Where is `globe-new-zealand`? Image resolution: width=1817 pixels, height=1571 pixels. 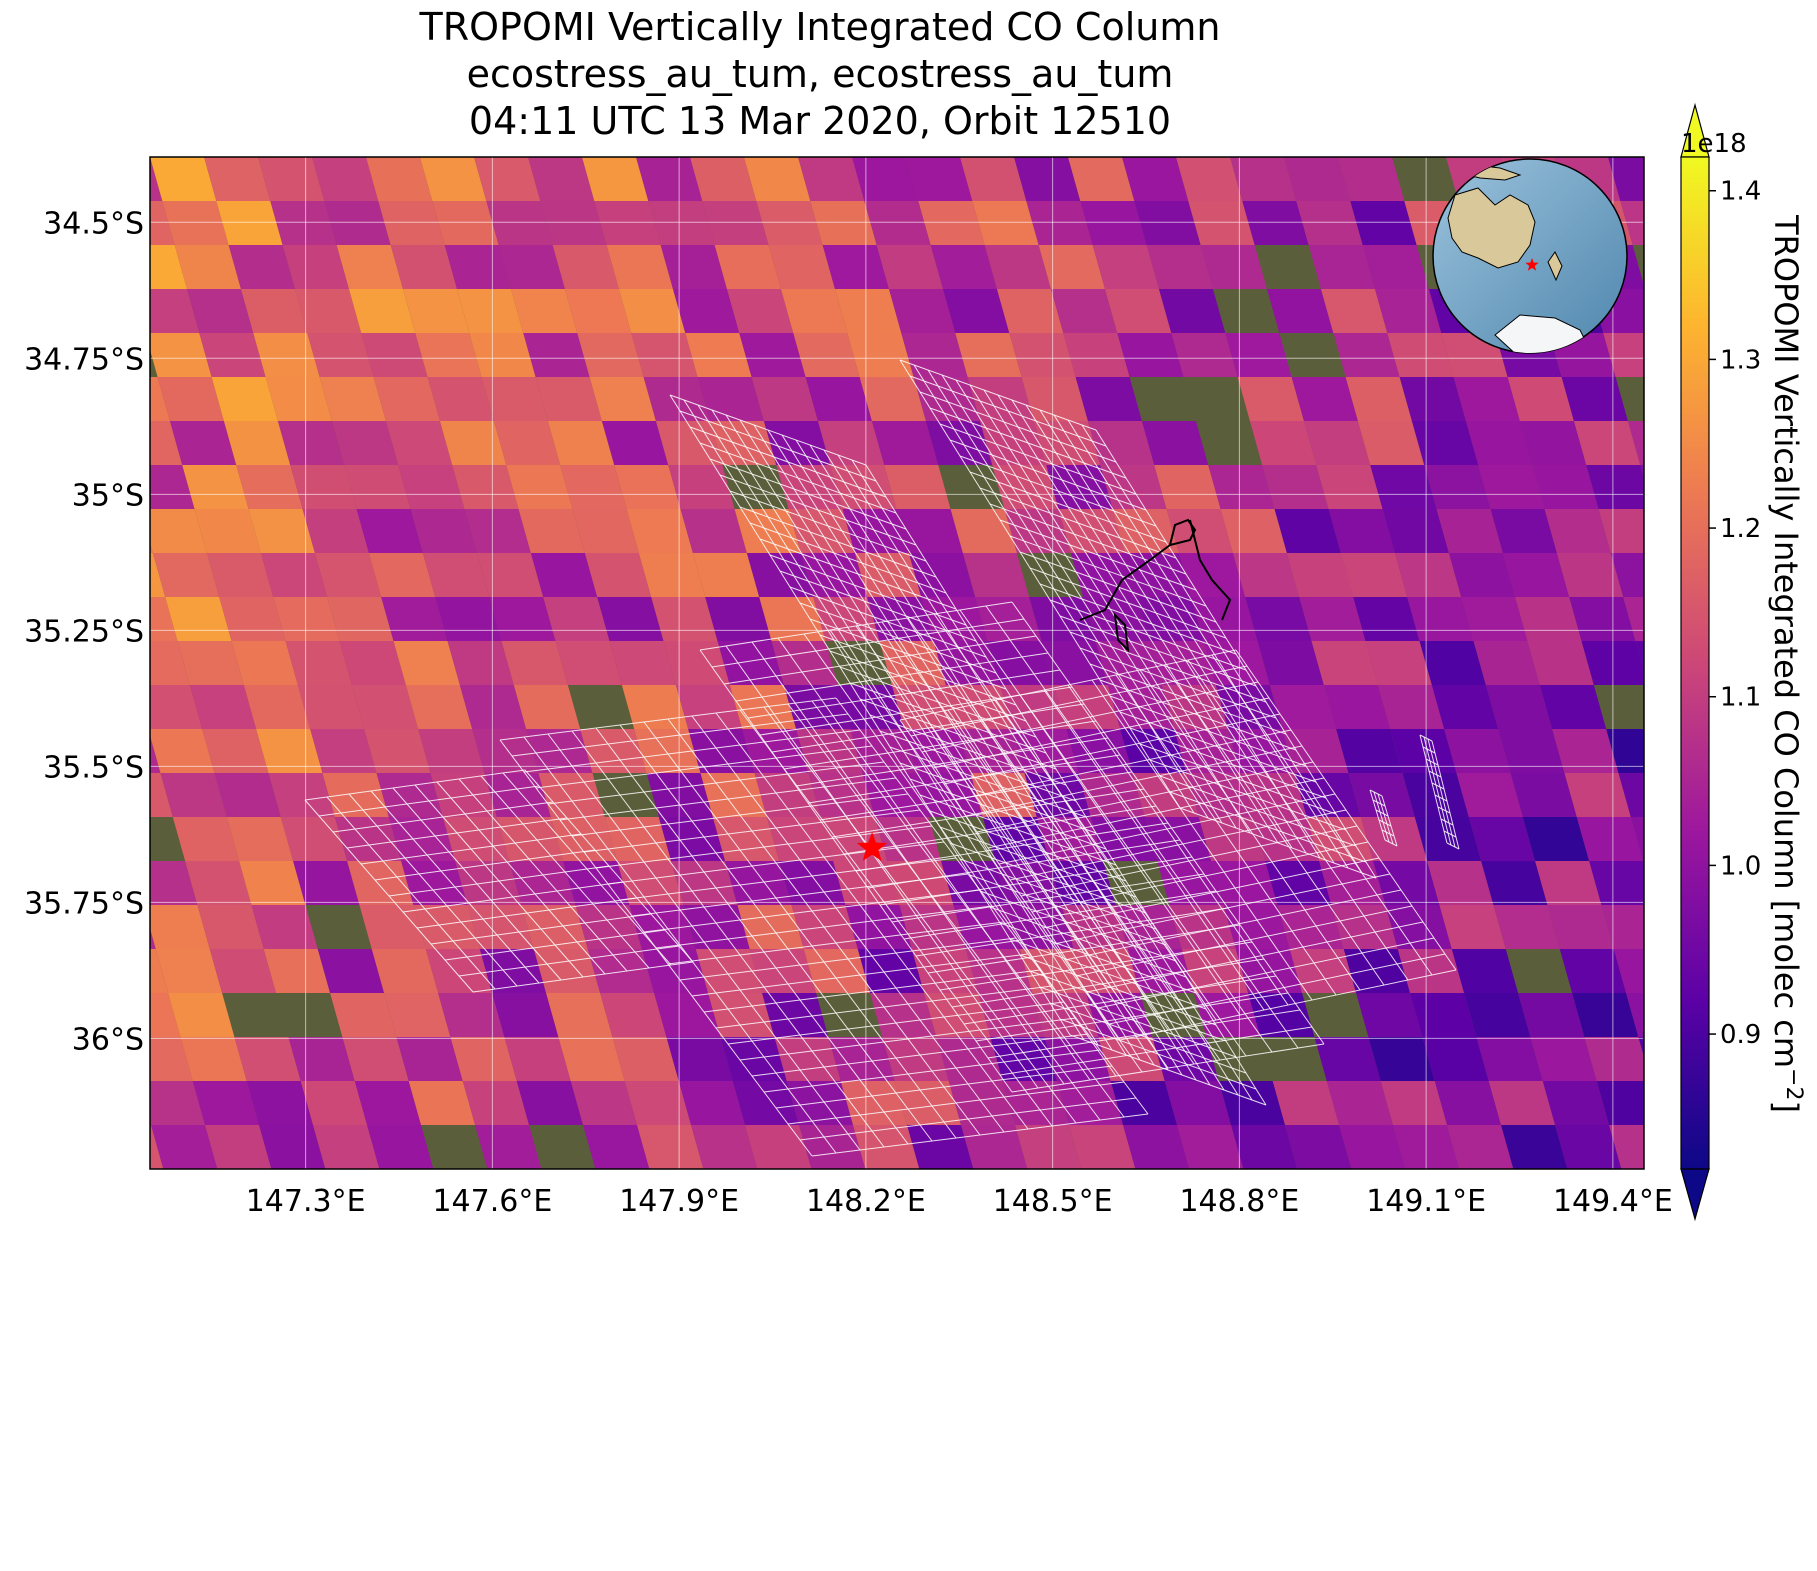 globe-new-zealand is located at coordinates (1555, 266).